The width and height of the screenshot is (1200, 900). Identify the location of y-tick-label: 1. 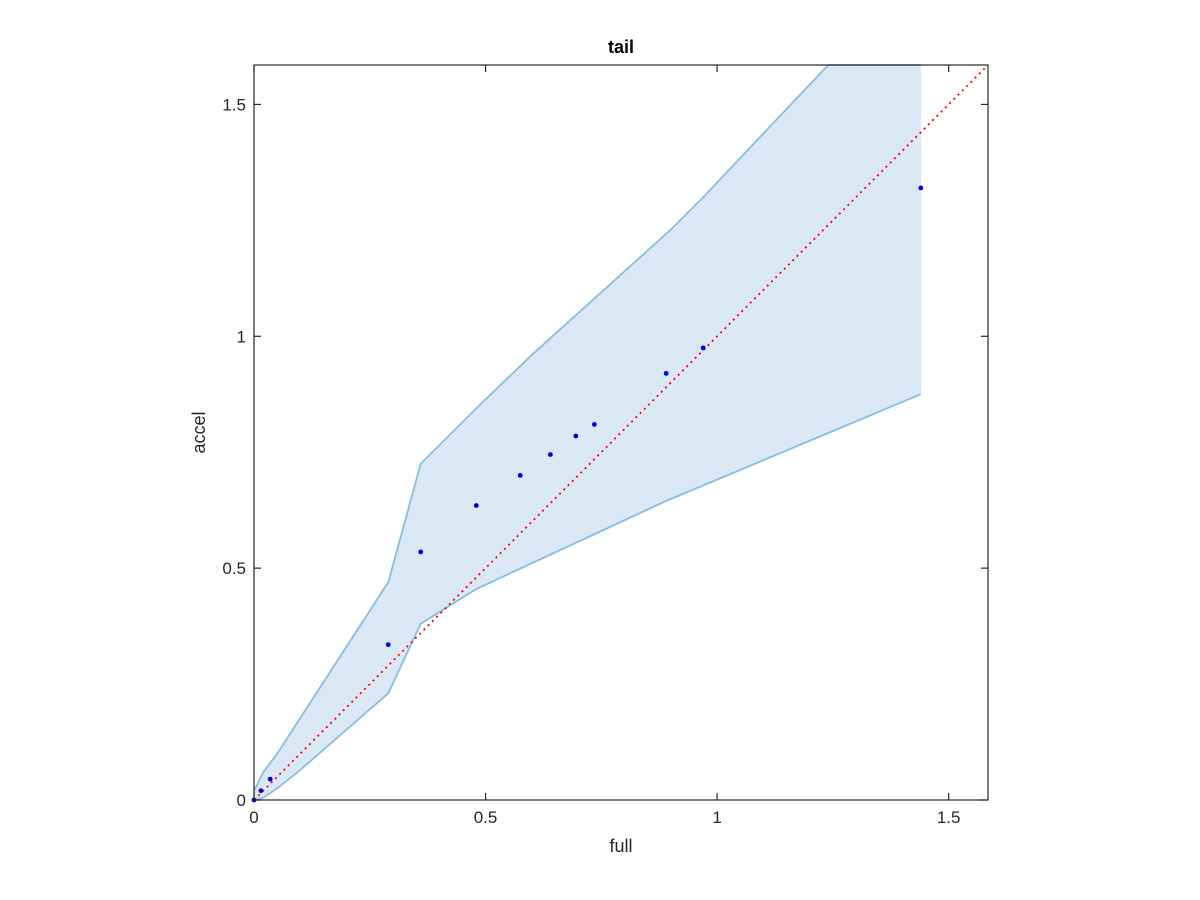
(241, 336).